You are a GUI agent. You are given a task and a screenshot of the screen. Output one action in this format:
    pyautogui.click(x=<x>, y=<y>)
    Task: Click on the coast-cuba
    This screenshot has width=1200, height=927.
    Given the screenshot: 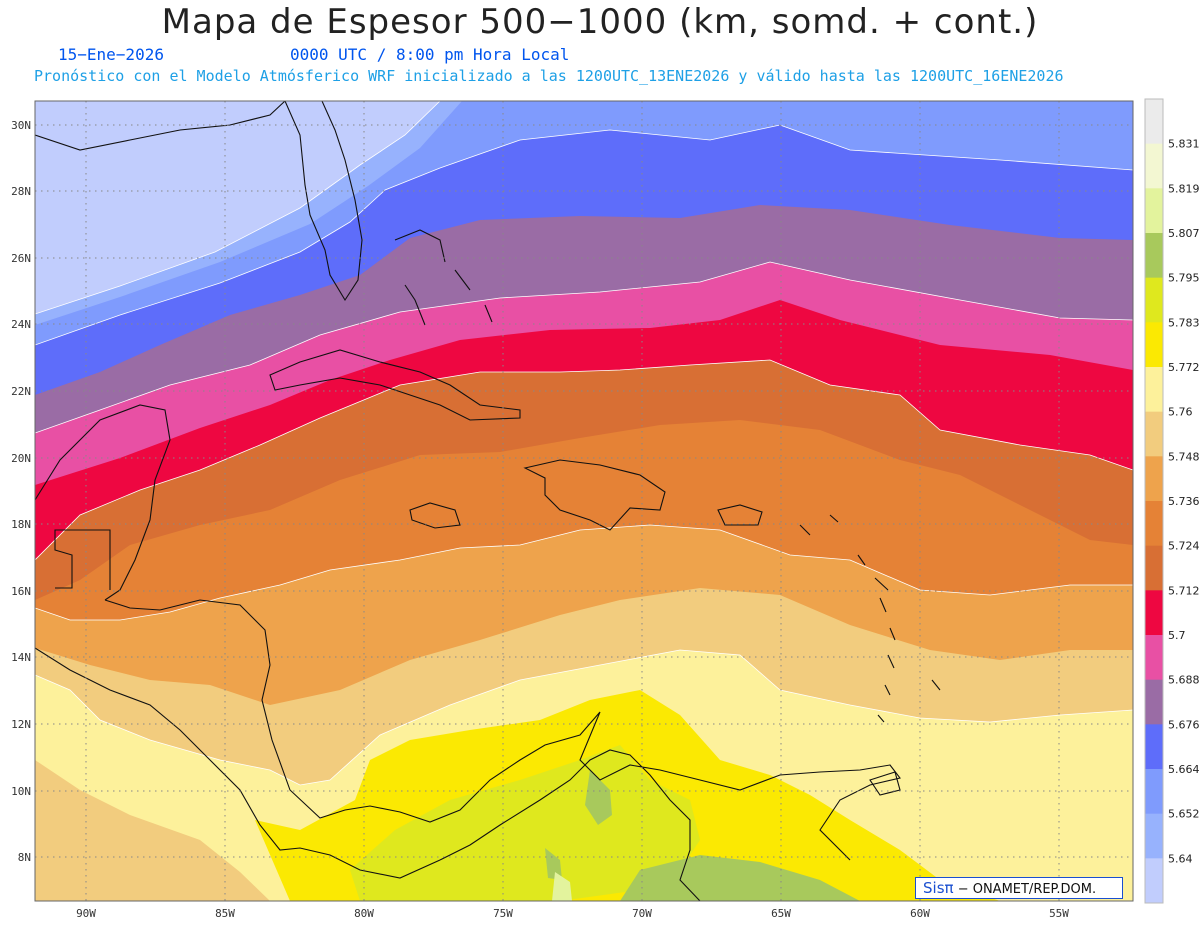 What is the action you would take?
    pyautogui.click(x=395, y=385)
    